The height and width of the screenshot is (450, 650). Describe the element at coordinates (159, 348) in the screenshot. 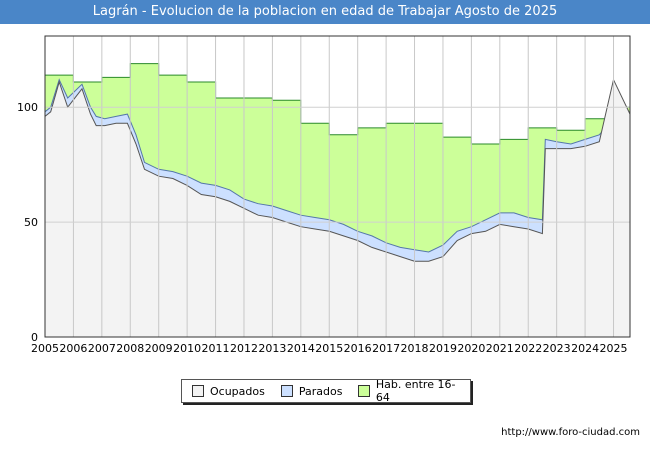

I see `x-tick-label: 2009` at that location.